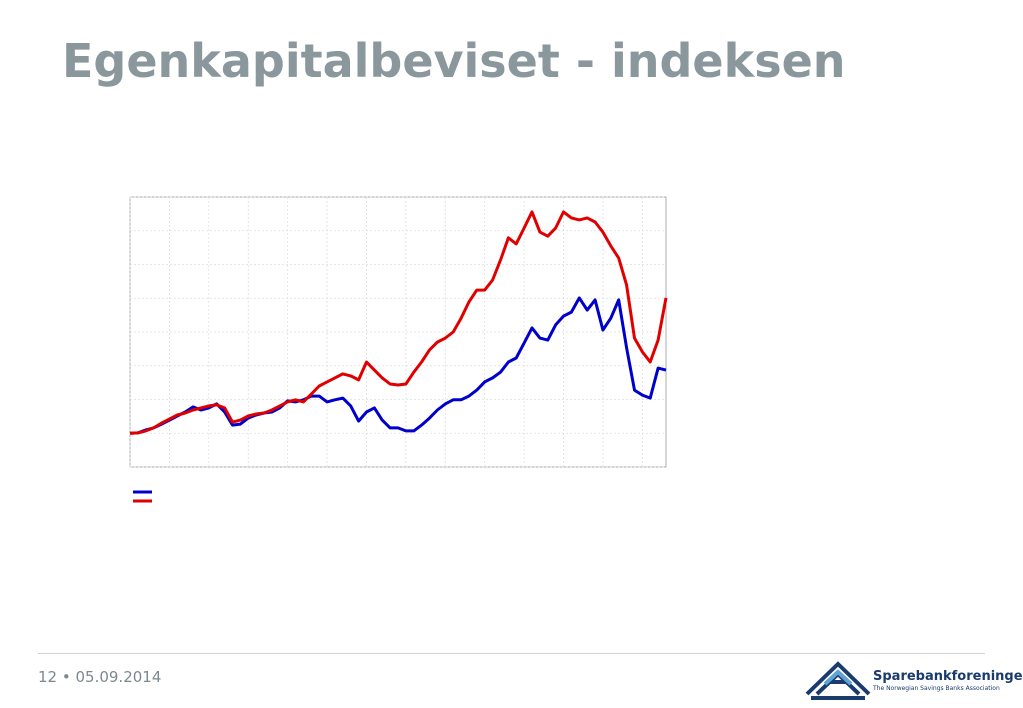 The height and width of the screenshot is (708, 1023). I want to click on footer: 12 • 05.09.2014, so click(100, 677).